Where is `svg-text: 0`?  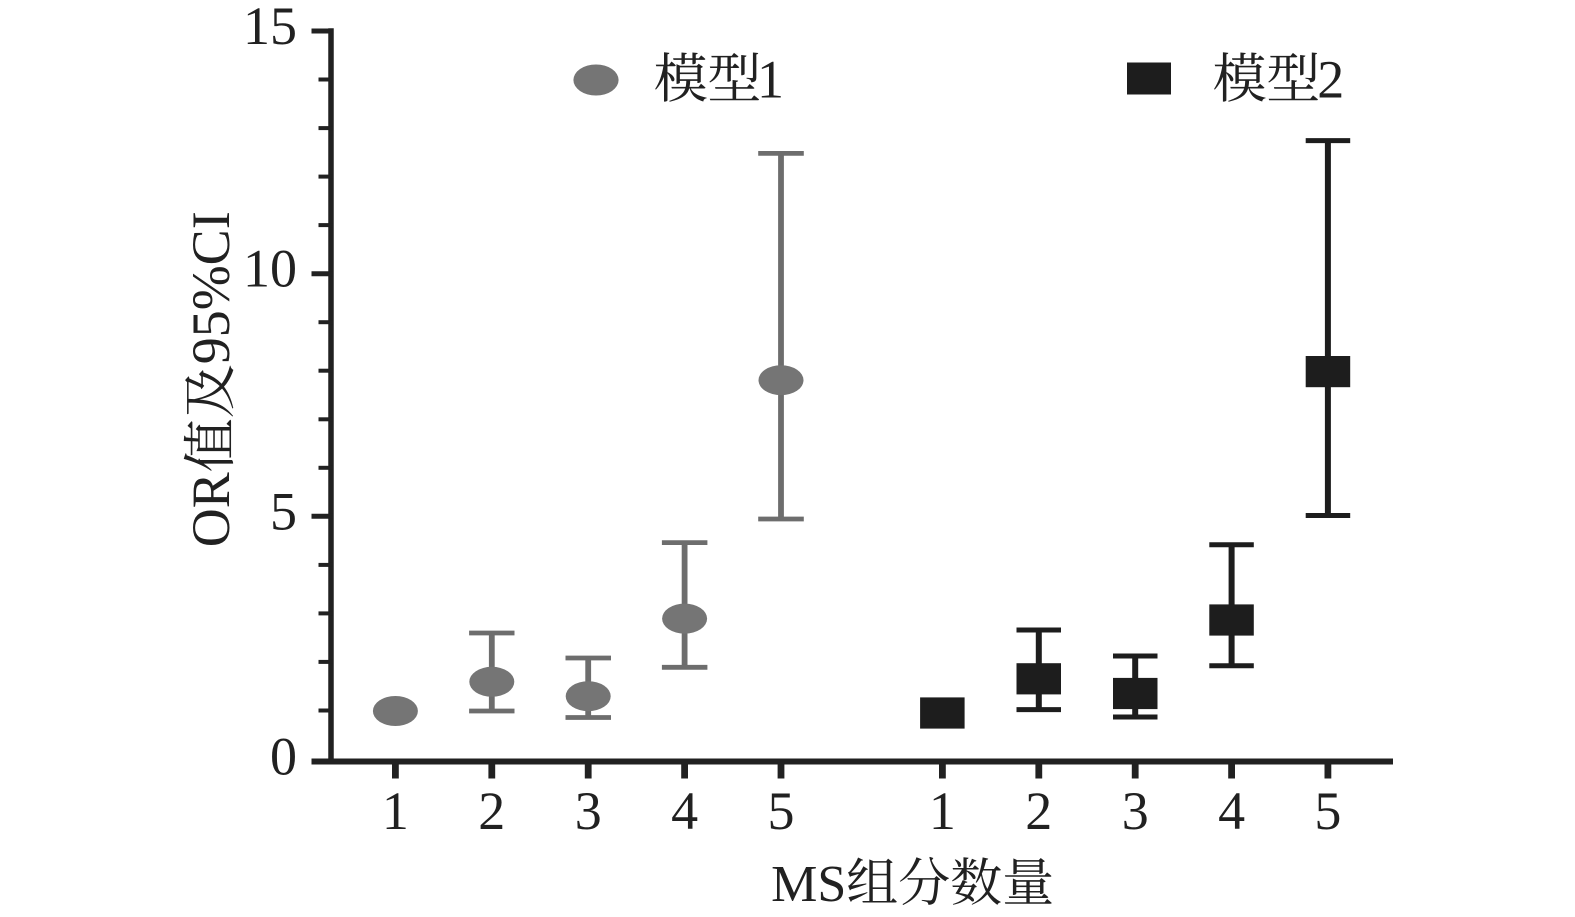
svg-text: 0 is located at coordinates (283, 757).